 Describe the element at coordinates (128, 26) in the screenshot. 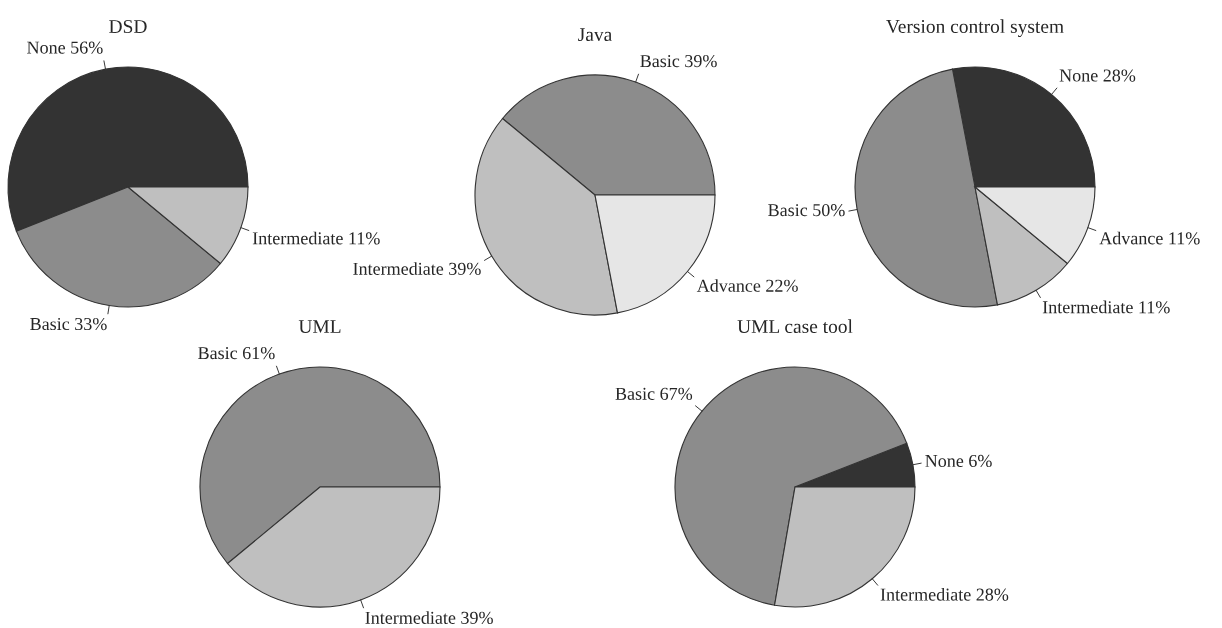

I see `chart-title: DSD` at that location.